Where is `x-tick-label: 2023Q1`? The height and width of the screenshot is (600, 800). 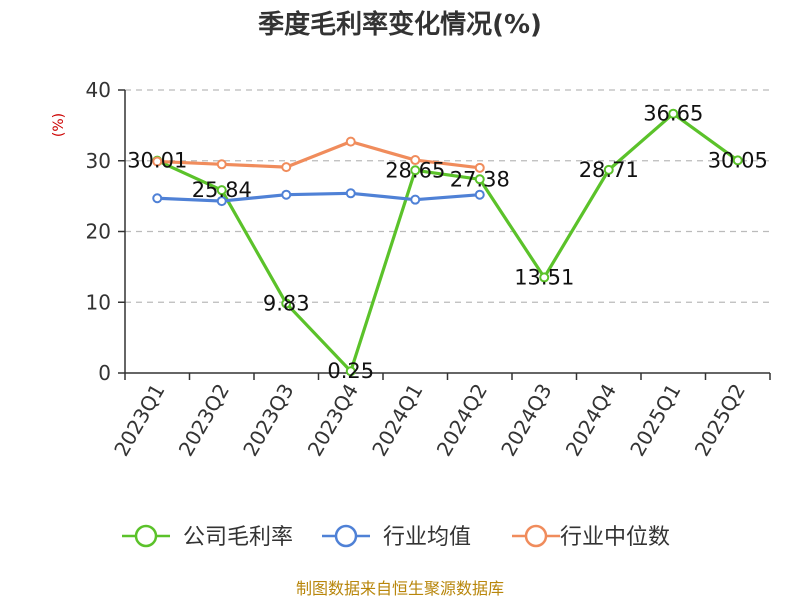
x-tick-label: 2023Q1 is located at coordinates (139, 420).